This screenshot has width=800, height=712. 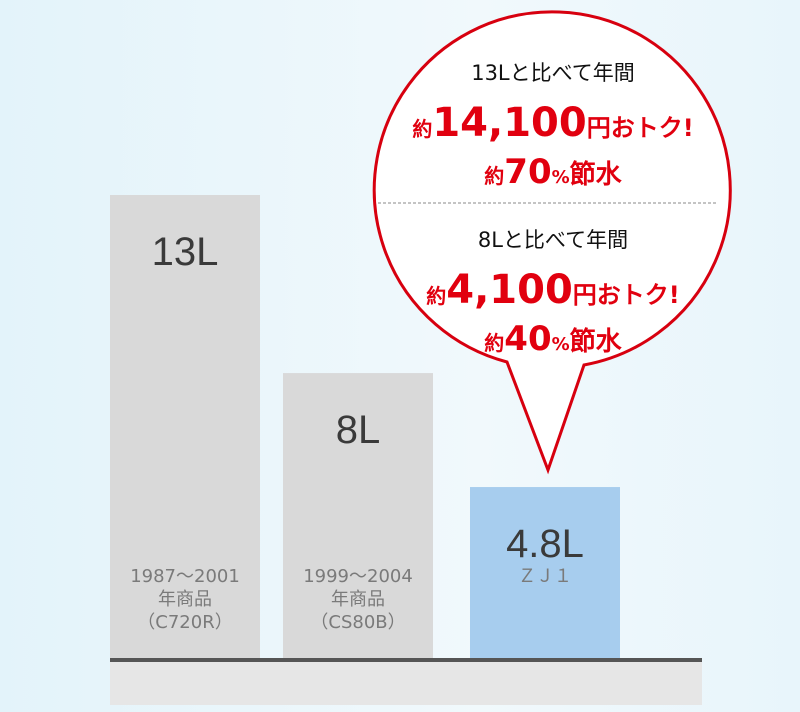 What do you see at coordinates (185, 252) in the screenshot?
I see `value-label: 13L` at bounding box center [185, 252].